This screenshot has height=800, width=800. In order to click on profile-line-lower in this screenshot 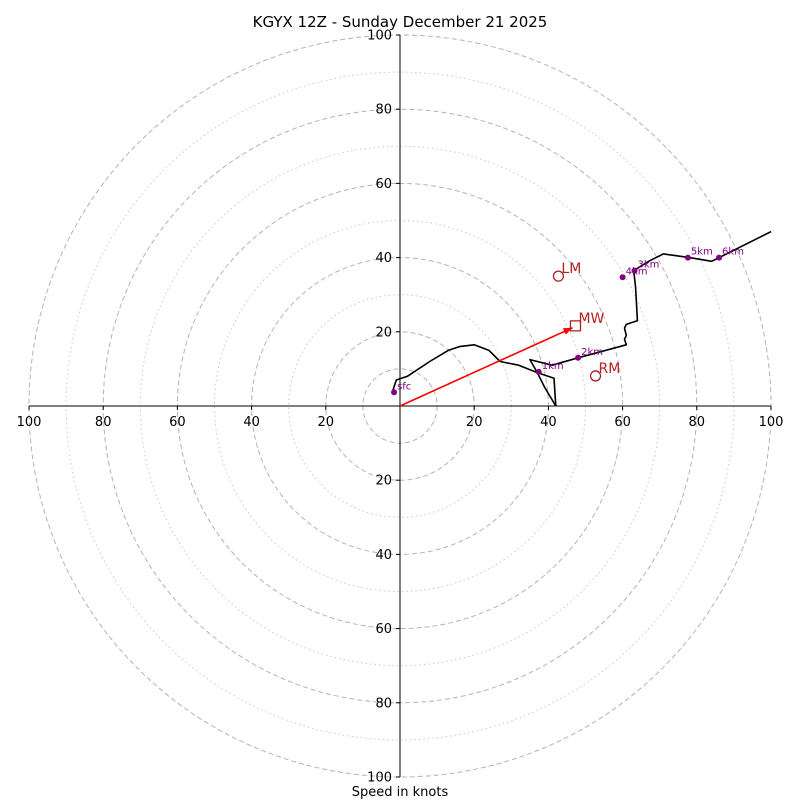, I will do `click(474, 375)`.